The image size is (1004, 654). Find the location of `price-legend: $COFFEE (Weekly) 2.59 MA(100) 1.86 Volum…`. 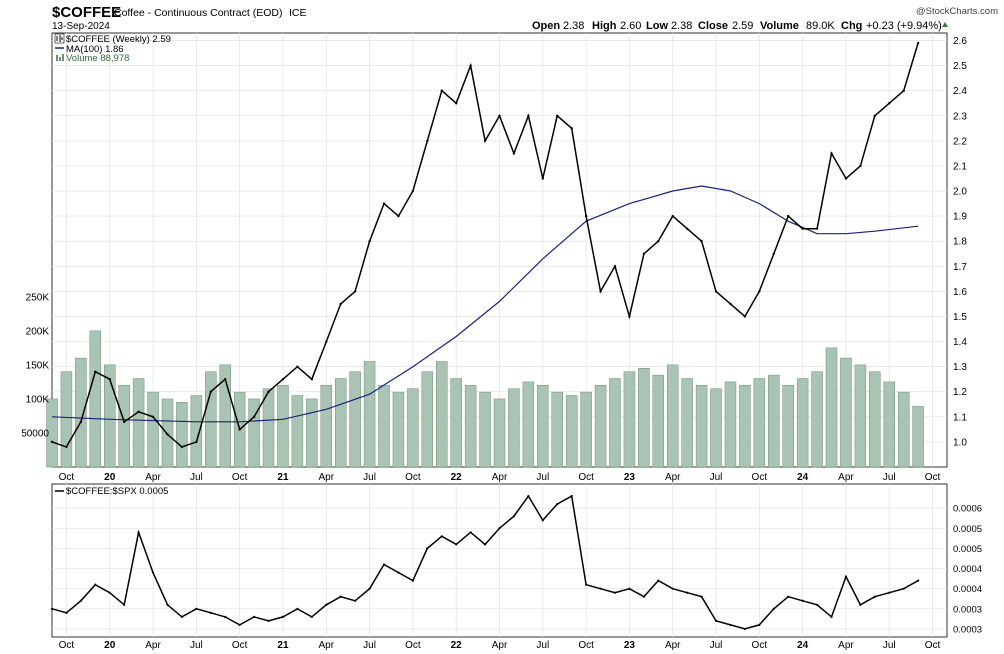

price-legend: $COFFEE (Weekly) 2.59 MA(100) 1.86 Volum… is located at coordinates (112, 48).